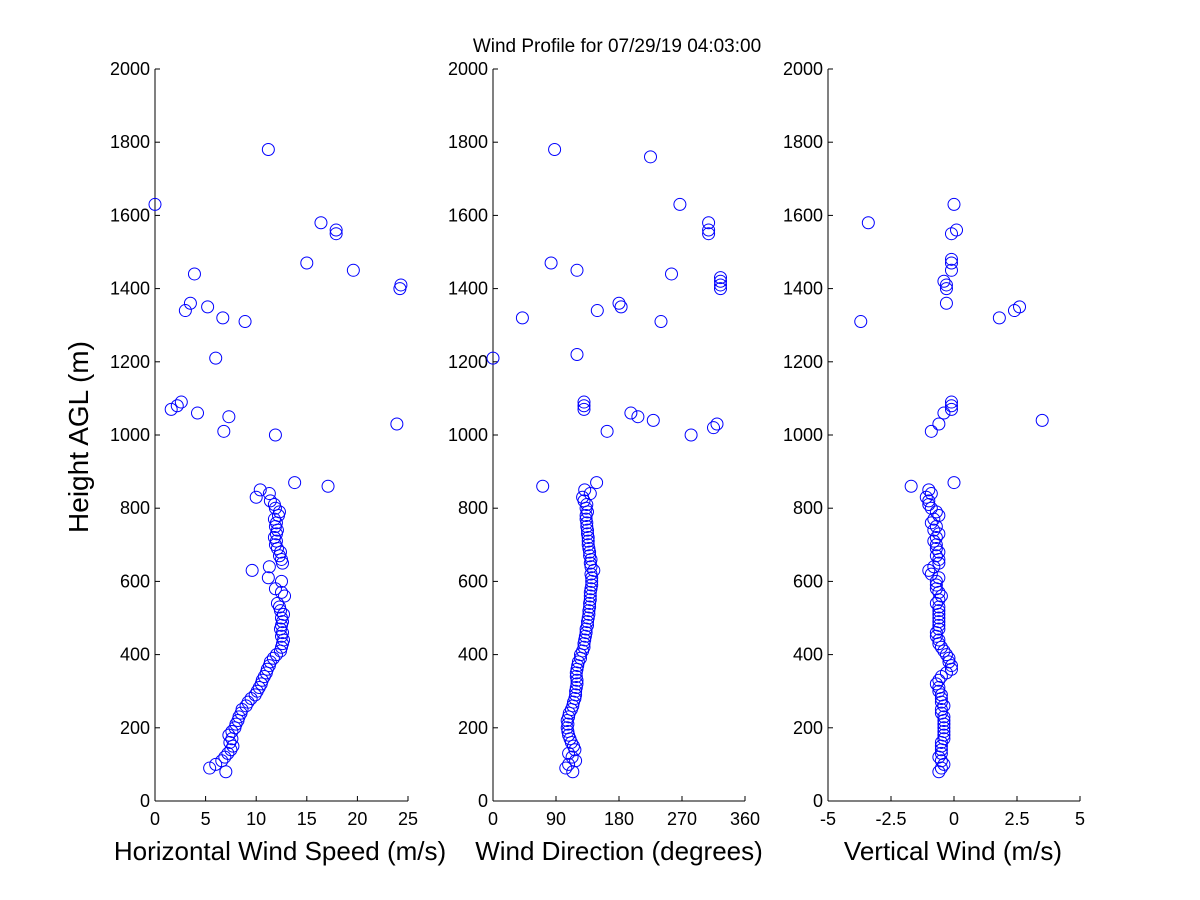 The width and height of the screenshot is (1200, 900). Describe the element at coordinates (135, 728) in the screenshot. I see `y-tick-label: 200` at that location.